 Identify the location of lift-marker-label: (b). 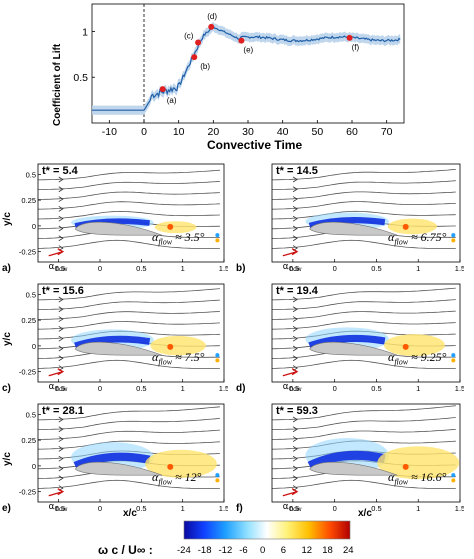
(205, 66).